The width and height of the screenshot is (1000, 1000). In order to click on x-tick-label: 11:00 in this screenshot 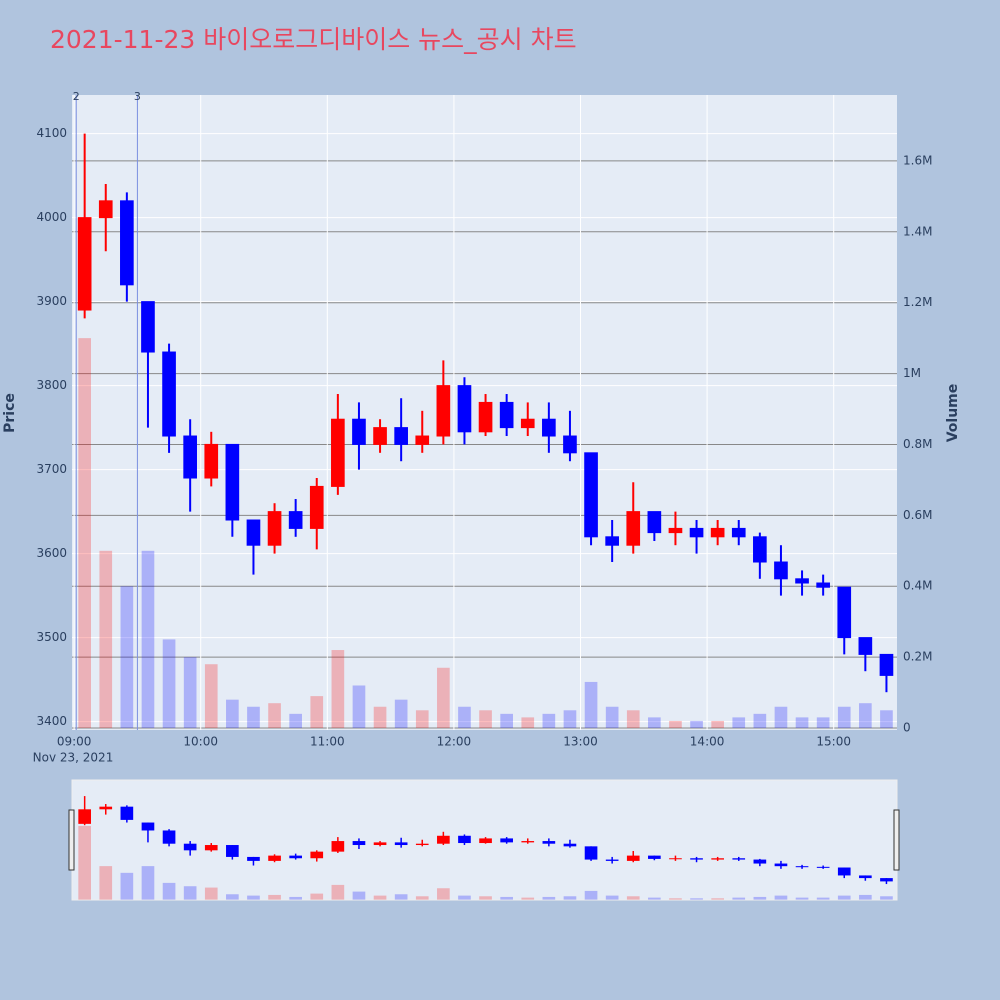, I will do `click(327, 742)`.